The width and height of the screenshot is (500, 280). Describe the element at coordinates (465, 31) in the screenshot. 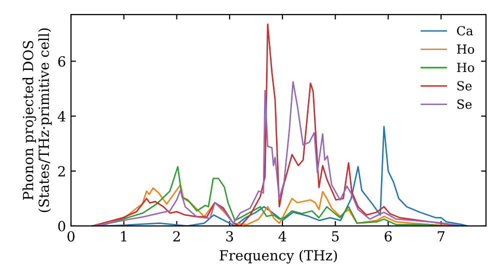

I see `legend-label: Ca` at that location.